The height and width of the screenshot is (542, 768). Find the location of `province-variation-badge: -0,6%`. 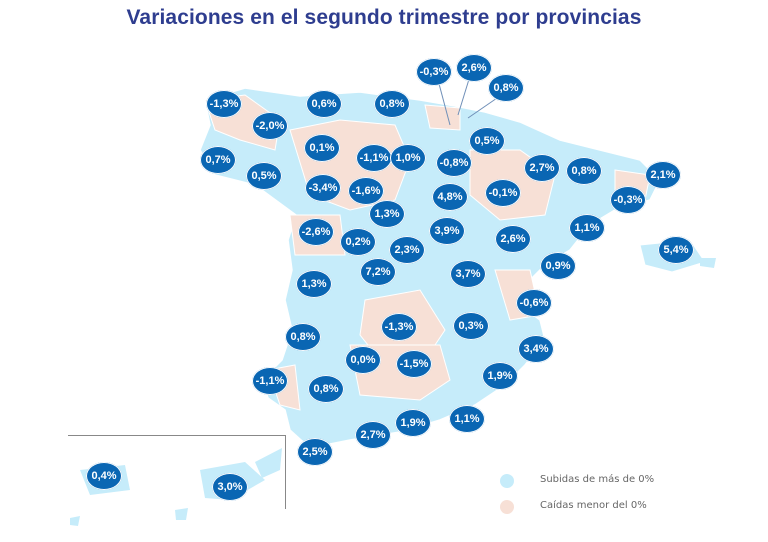

province-variation-badge: -0,6% is located at coordinates (534, 303).